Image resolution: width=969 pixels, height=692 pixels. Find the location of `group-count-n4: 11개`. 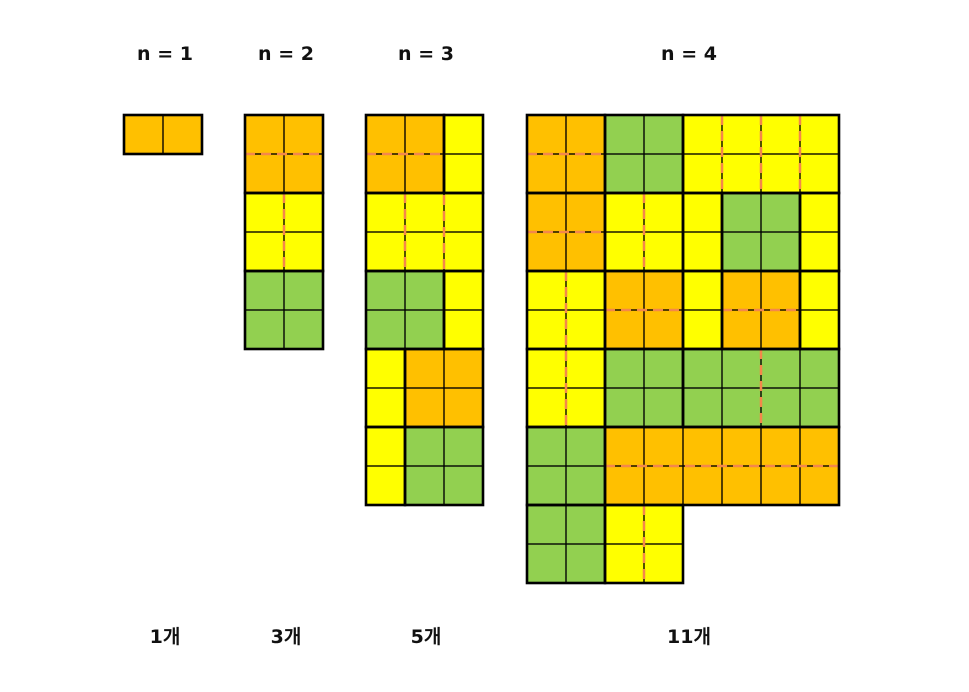

group-count-n4: 11개 is located at coordinates (689, 637).